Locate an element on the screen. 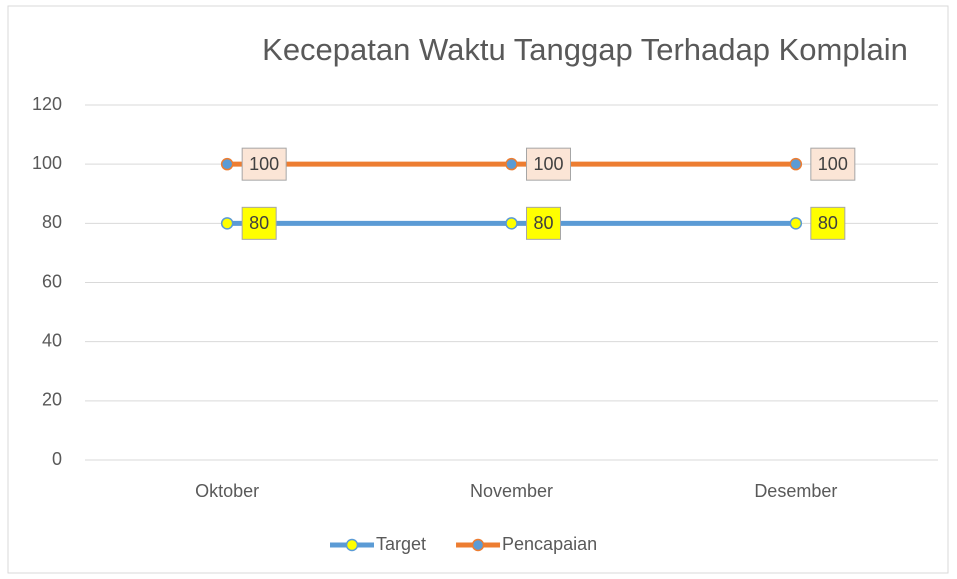  x-tick-label: Oktober is located at coordinates (227, 491).